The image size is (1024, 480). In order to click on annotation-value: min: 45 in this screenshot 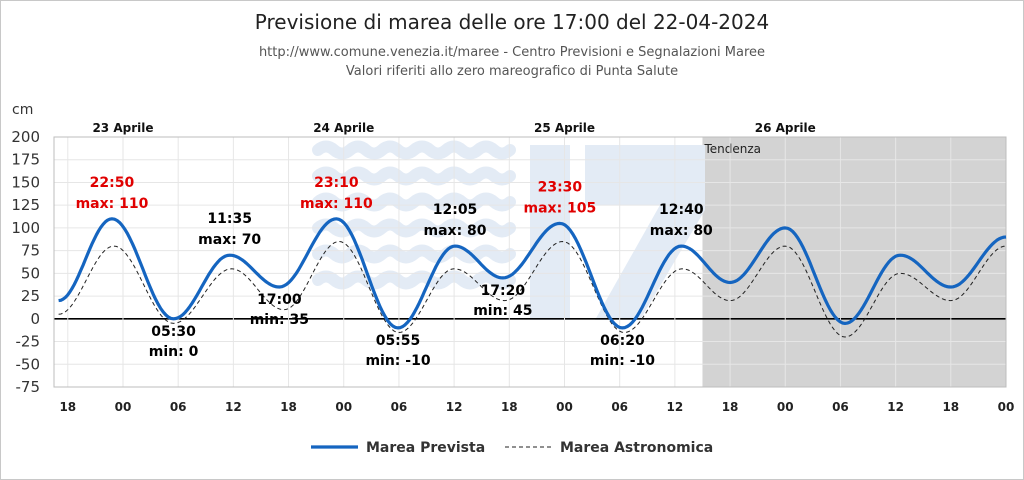, I will do `click(502, 311)`.